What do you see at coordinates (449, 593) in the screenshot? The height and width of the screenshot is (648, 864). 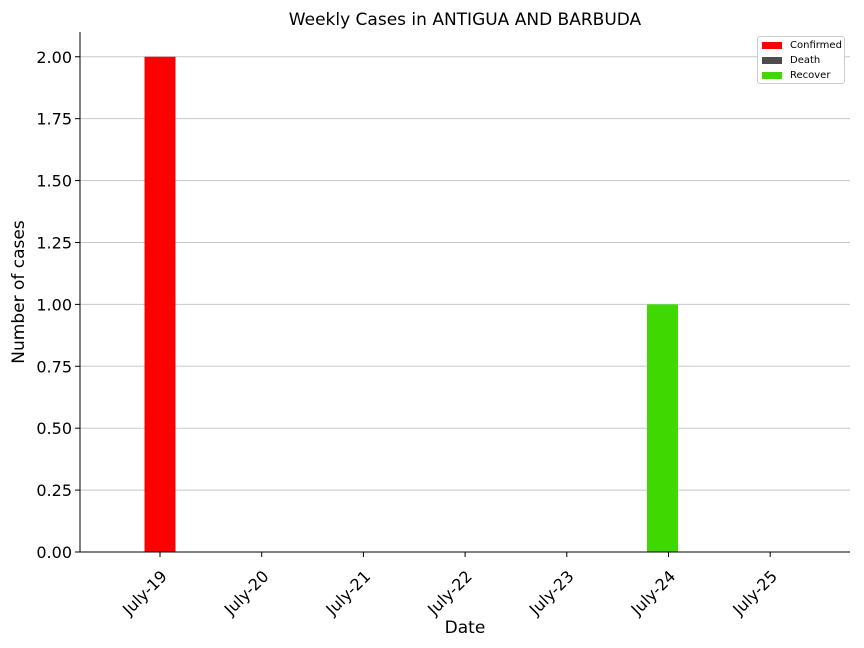 I see `x-tick-label: July-22` at bounding box center [449, 593].